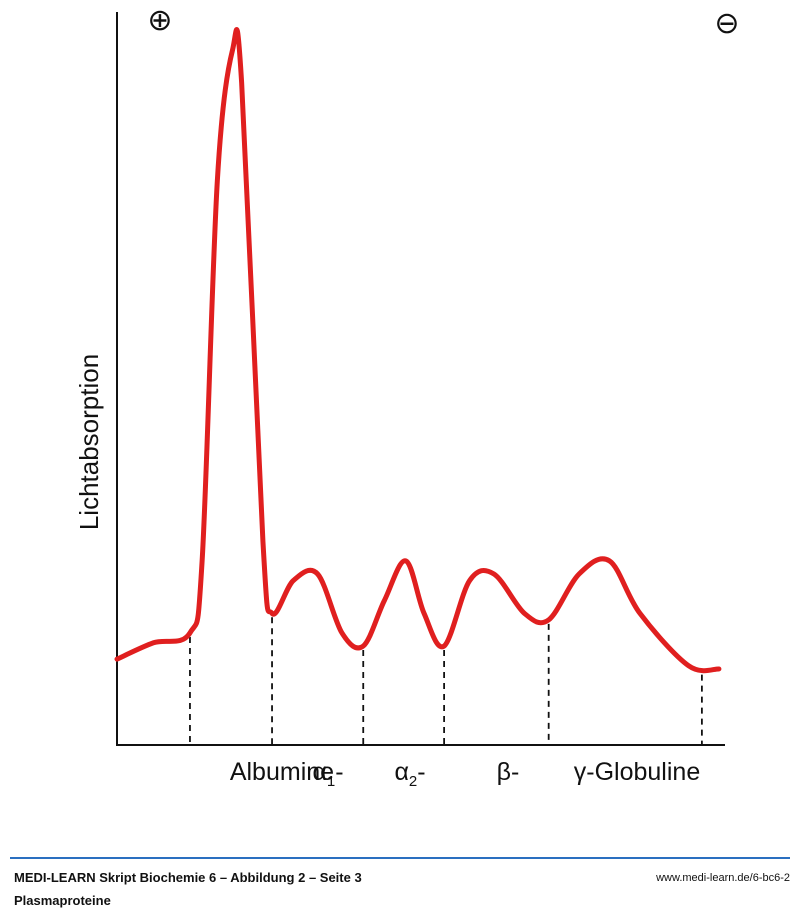 This screenshot has width=800, height=914. I want to click on fraction-label-3: α2-, so click(409, 774).